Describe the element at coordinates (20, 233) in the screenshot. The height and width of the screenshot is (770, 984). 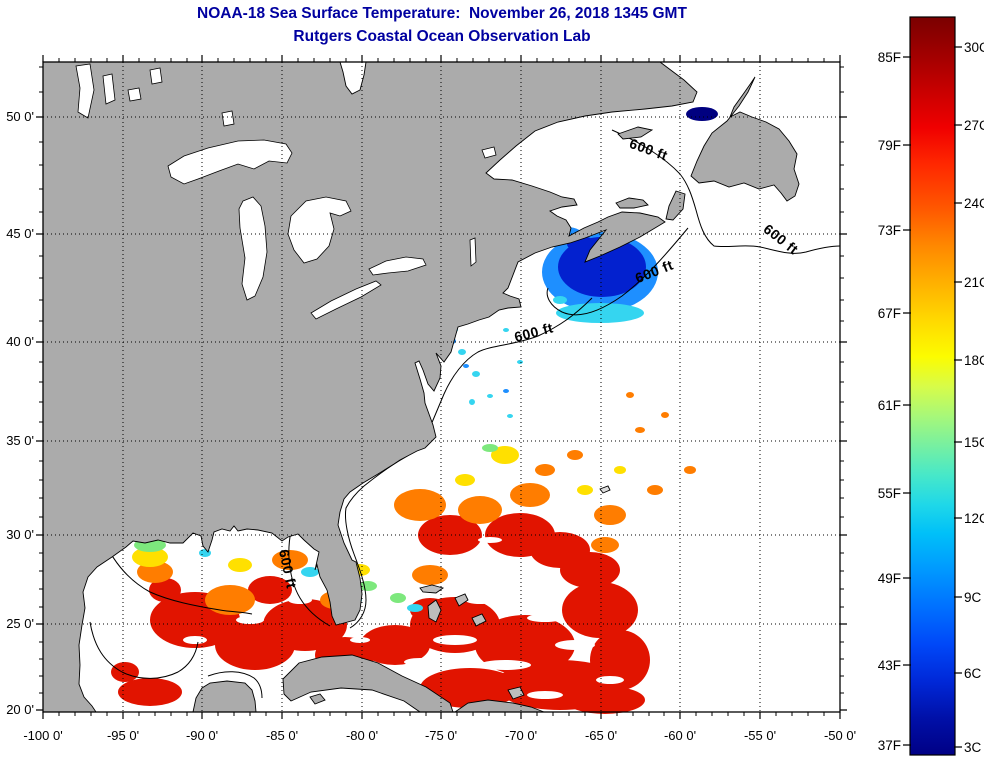
I see `y-tick-label: 45 0'` at that location.